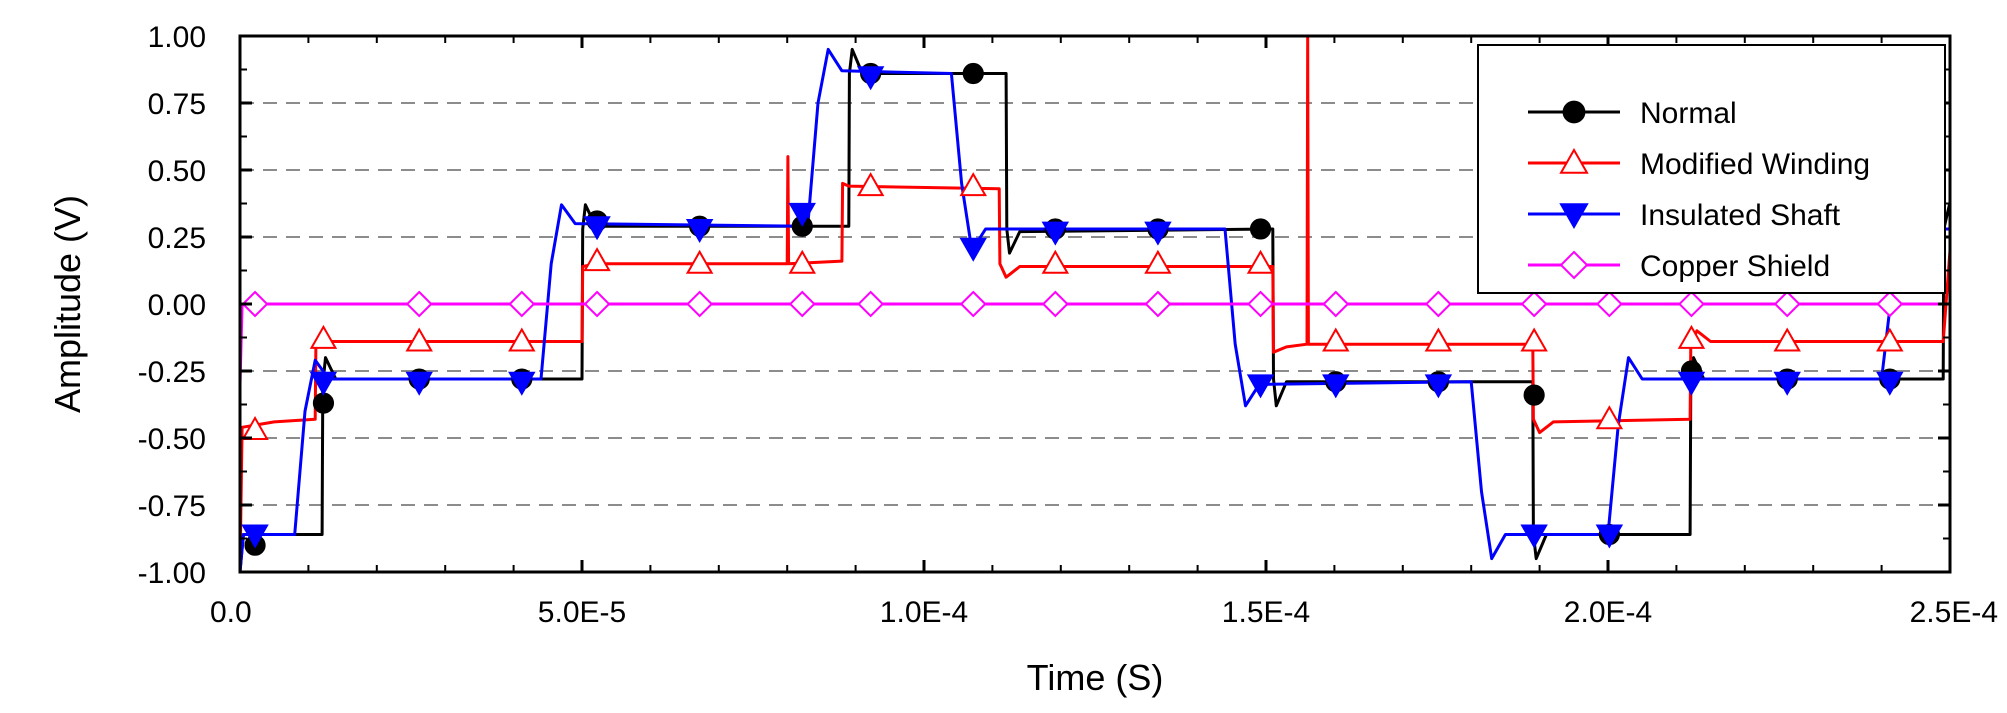  What do you see at coordinates (172, 439) in the screenshot?
I see `y-tick-label: -0.50` at bounding box center [172, 439].